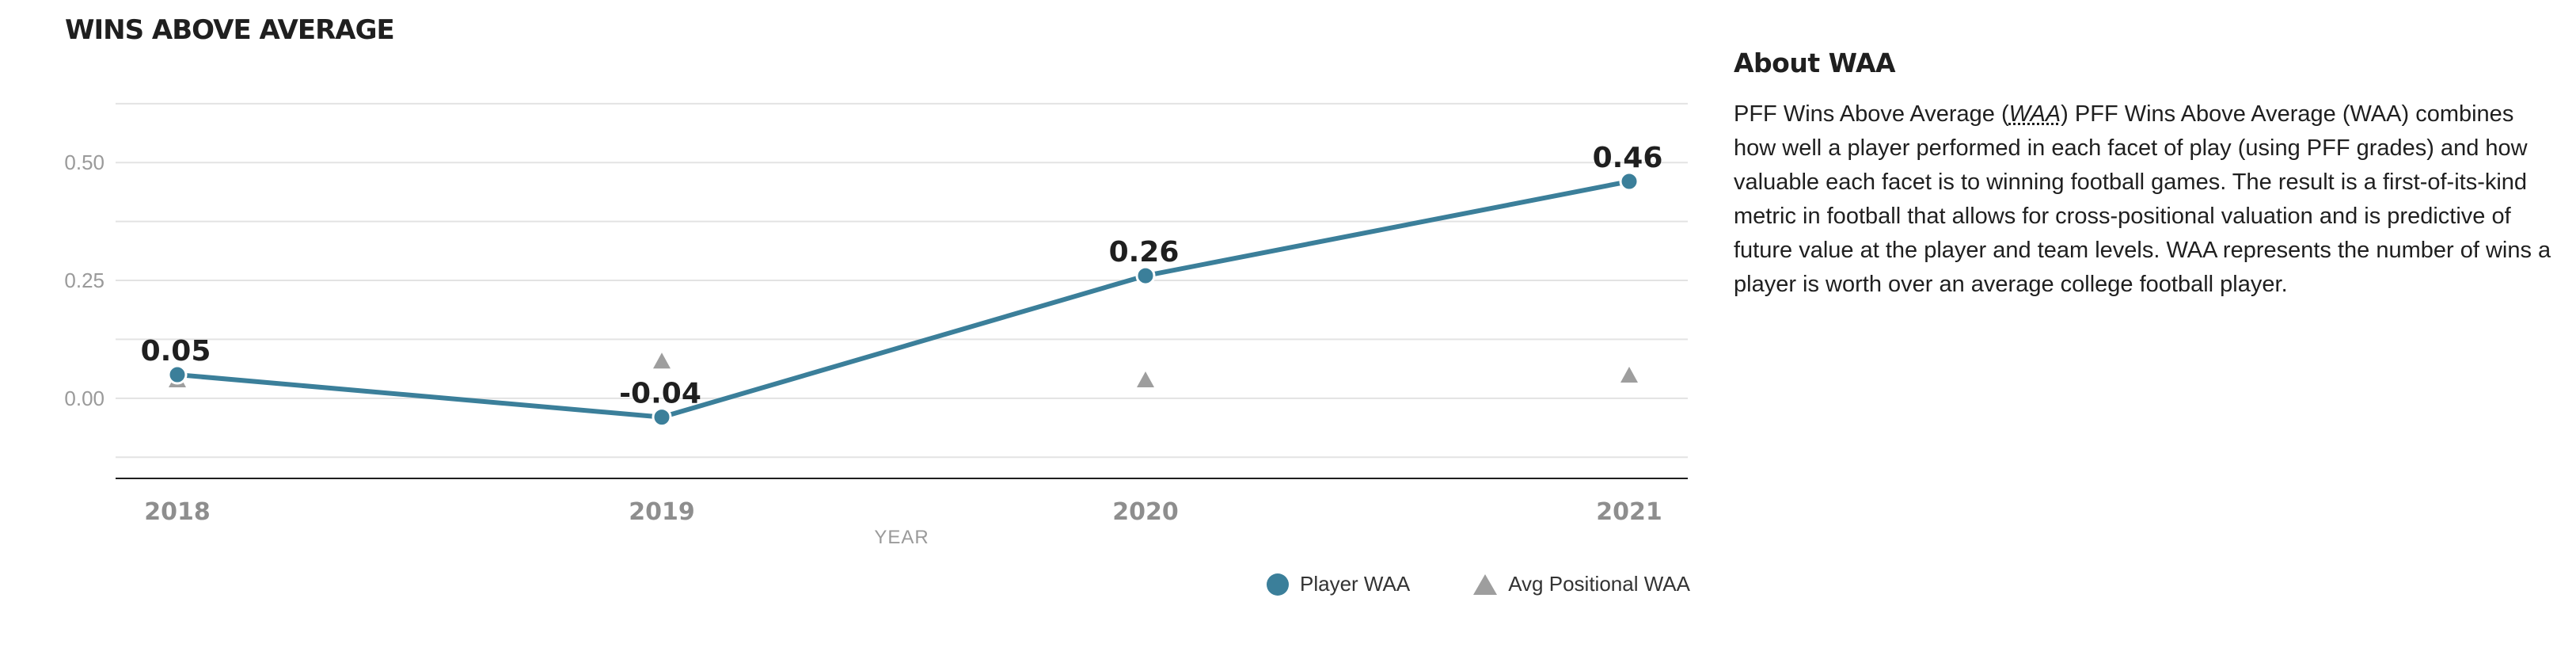  I want to click on legend-item-avg: Avg Positional WAA, so click(1581, 584).